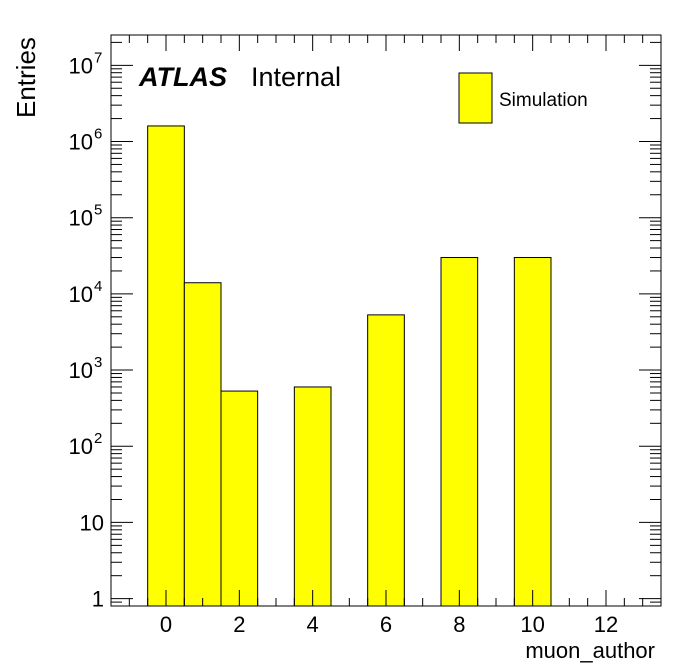 The width and height of the screenshot is (696, 672). I want to click on y-tick-exponent: 6, so click(98, 134).